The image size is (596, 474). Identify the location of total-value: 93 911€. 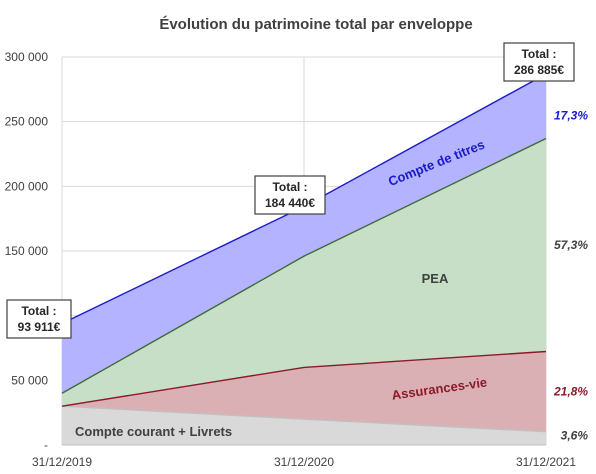
(39, 327).